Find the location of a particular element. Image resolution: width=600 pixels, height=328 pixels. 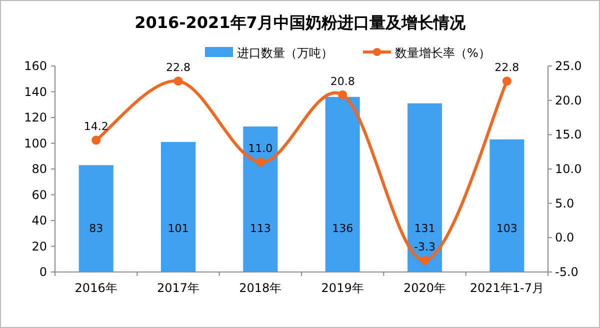

x-tick-label: 2016年 is located at coordinates (96, 288).